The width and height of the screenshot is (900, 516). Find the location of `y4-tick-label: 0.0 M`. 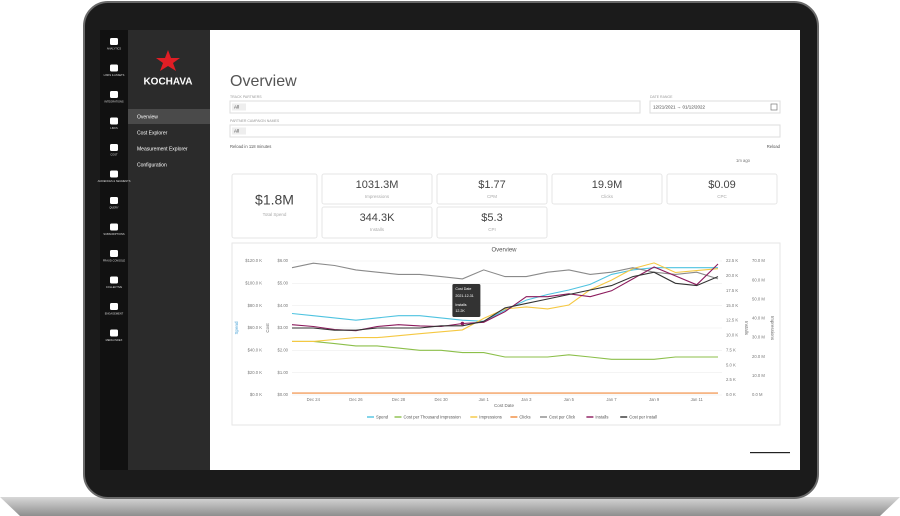

y4-tick-label: 0.0 M is located at coordinates (757, 394).